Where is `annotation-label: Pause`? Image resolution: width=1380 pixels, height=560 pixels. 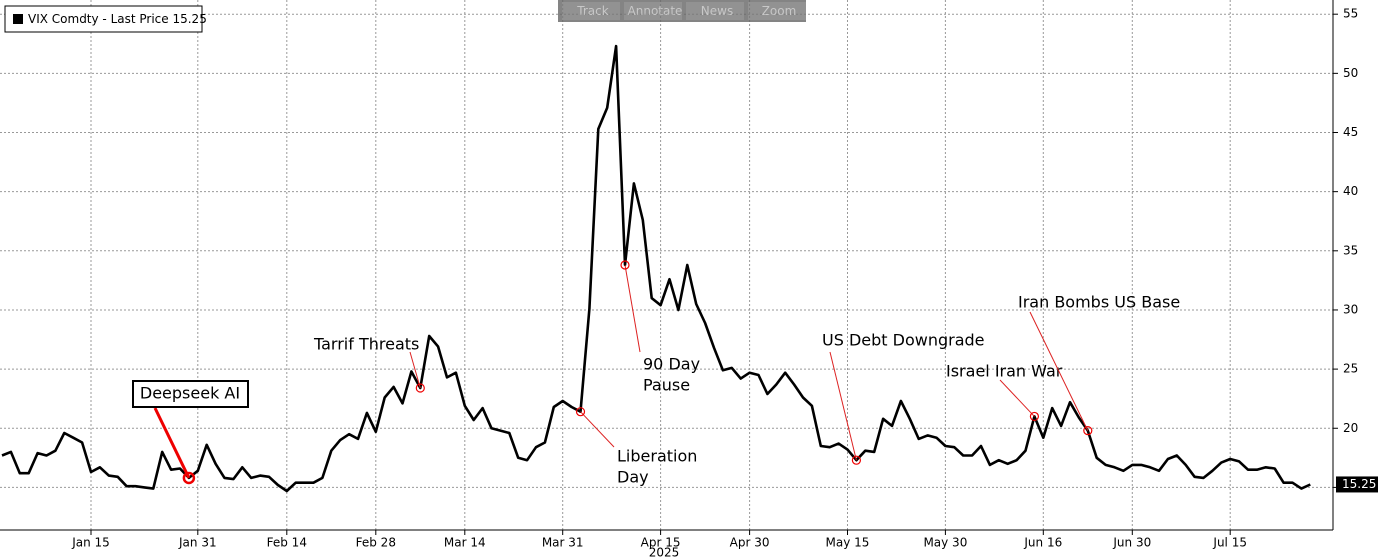
annotation-label: Pause is located at coordinates (666, 385).